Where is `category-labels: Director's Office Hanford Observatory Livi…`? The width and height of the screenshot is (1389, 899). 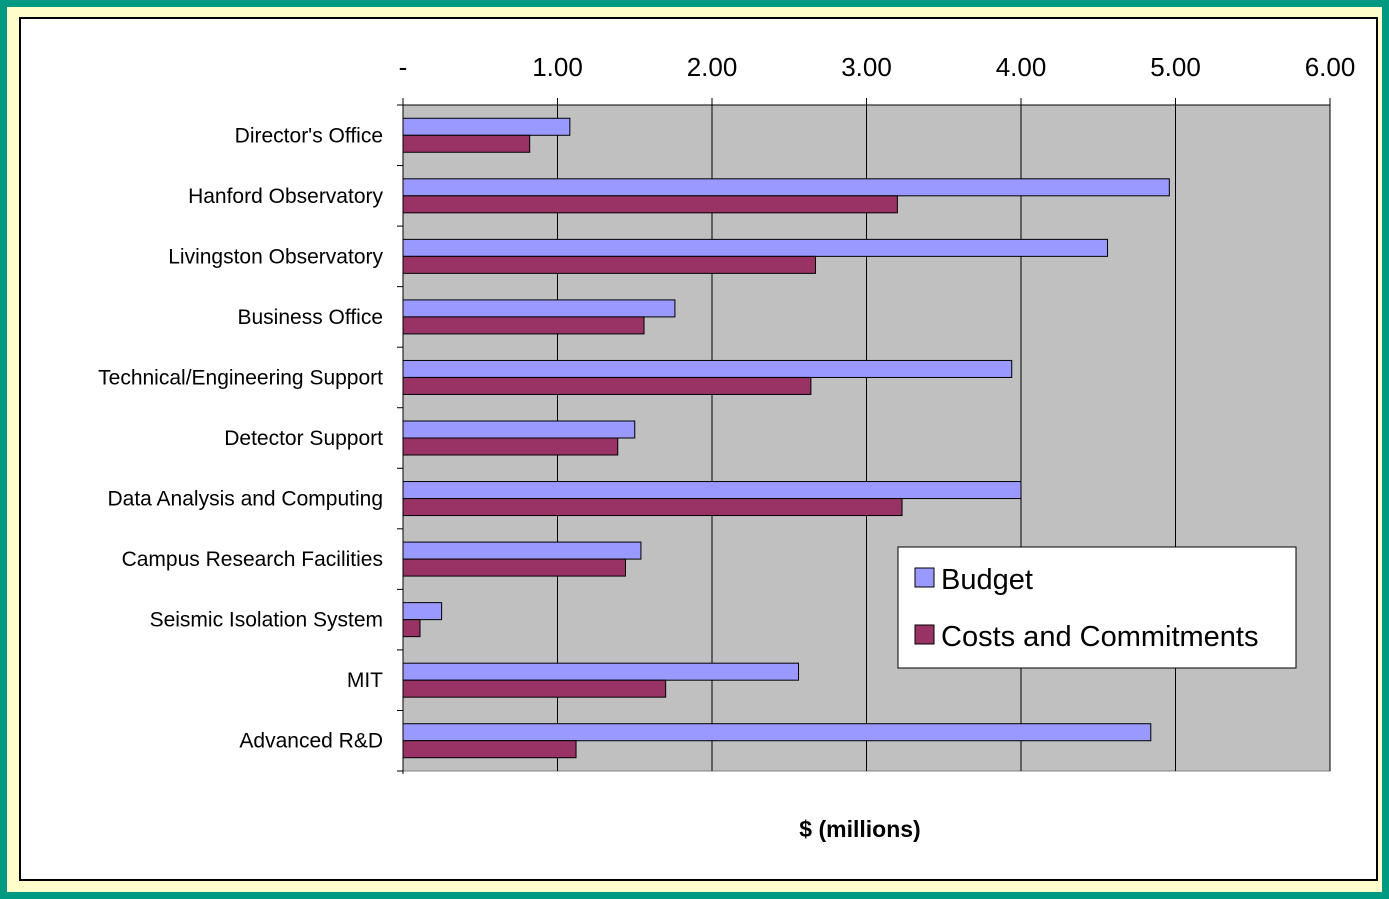
category-labels: Director's Office Hanford Observatory Livi… is located at coordinates (240, 438).